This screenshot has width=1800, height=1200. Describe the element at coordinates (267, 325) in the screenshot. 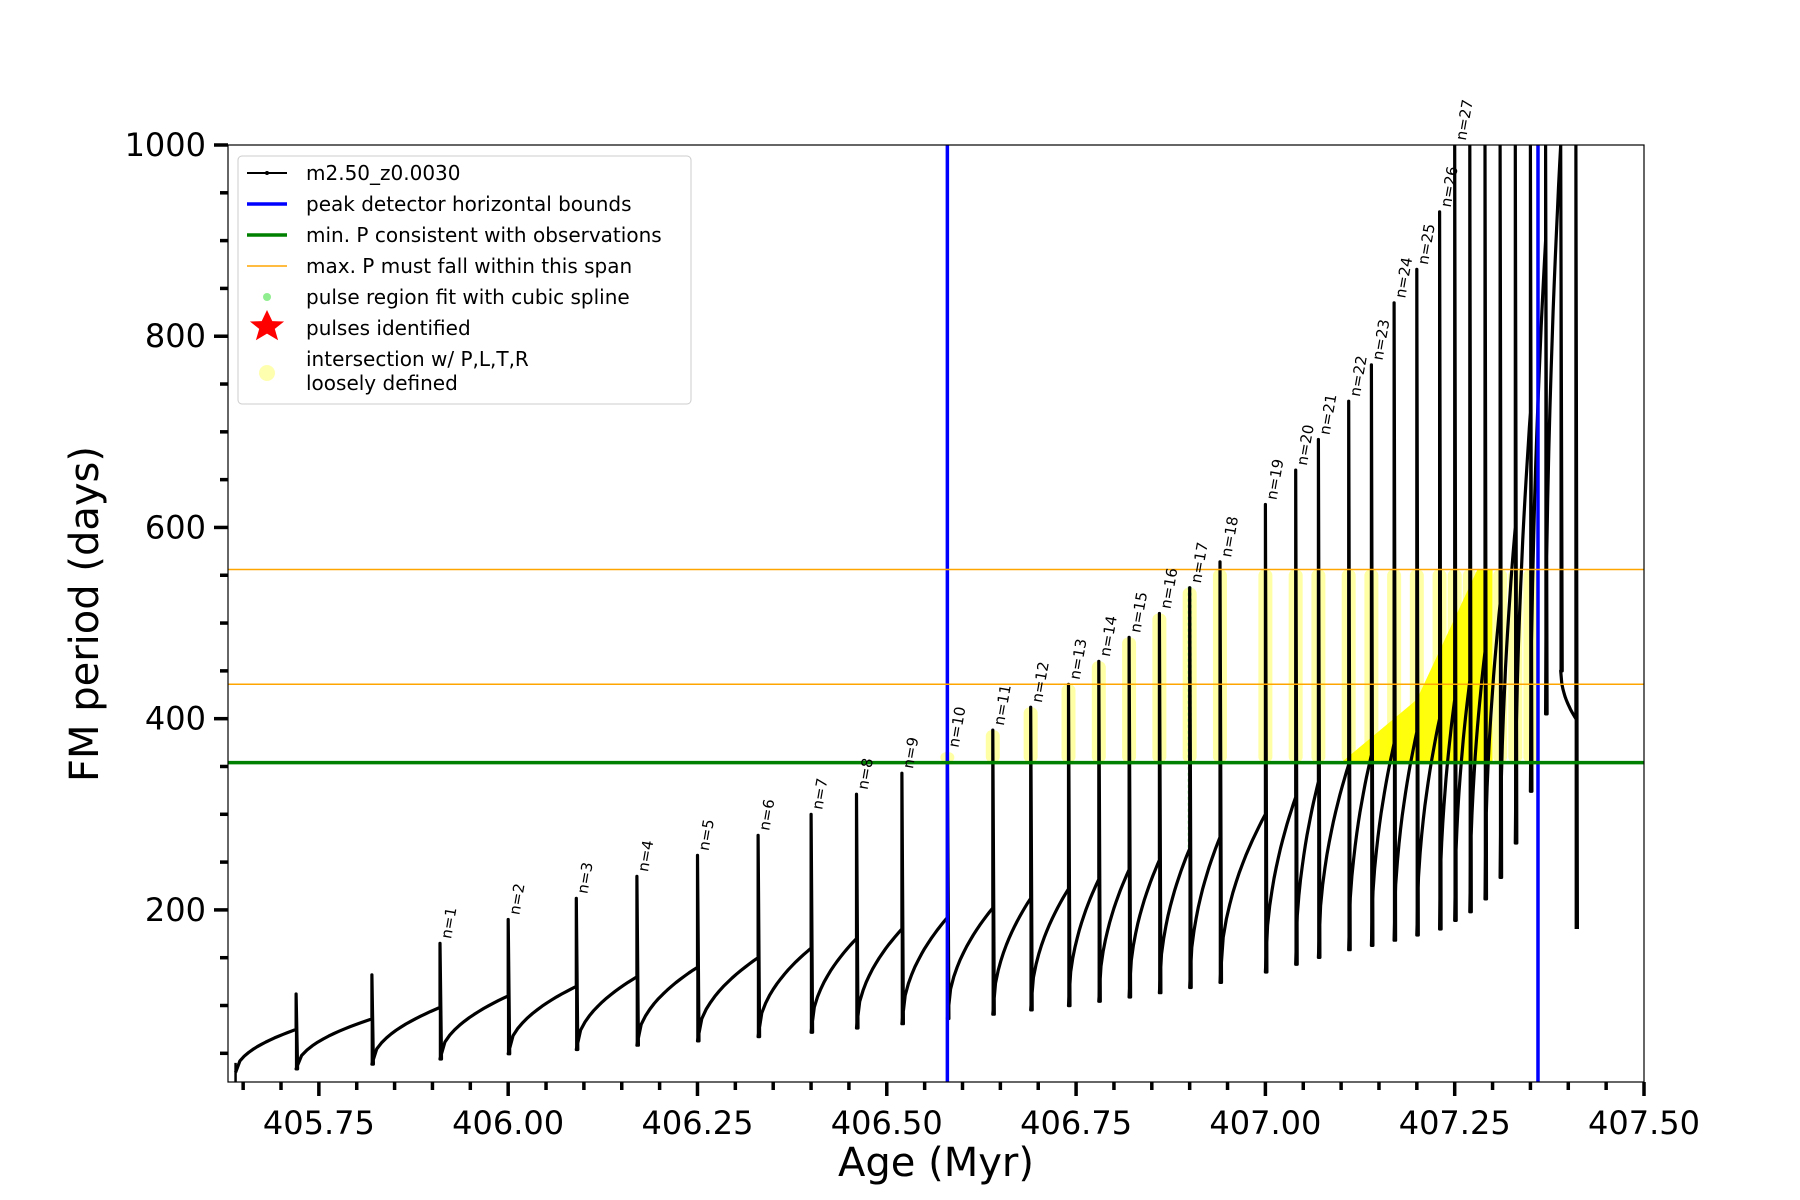

I see `legend-red-star-icon` at that location.